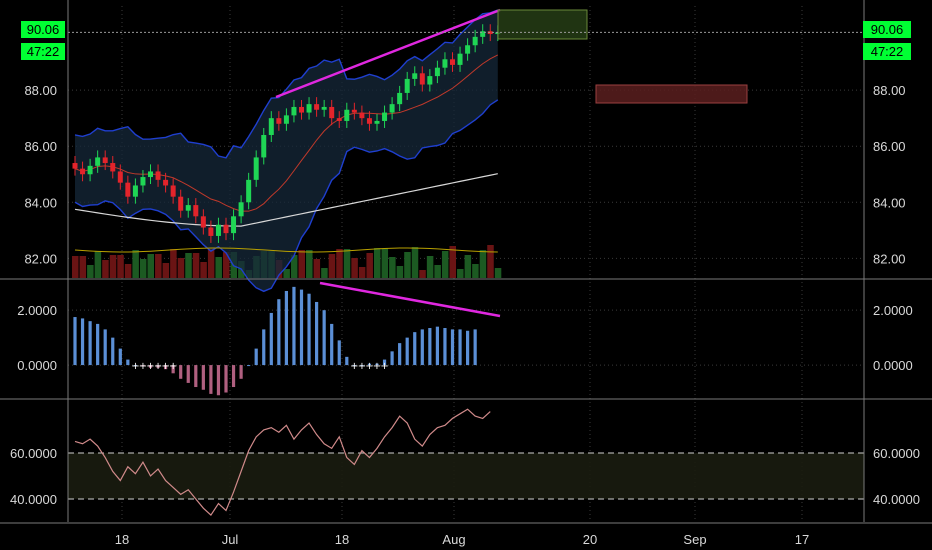  I want to click on rsi-tick-label-left: 40.0000, so click(33, 499).